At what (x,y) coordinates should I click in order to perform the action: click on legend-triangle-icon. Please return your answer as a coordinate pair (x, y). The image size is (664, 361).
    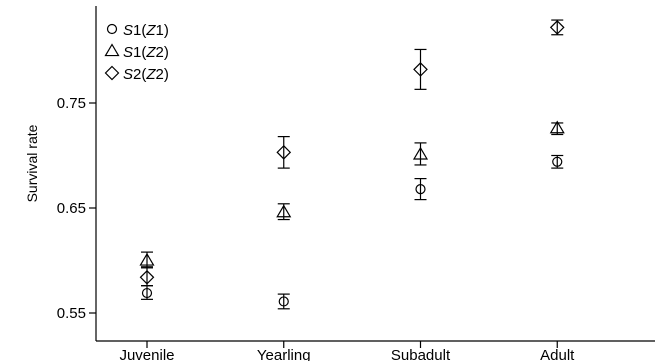
    Looking at the image, I should click on (112, 50).